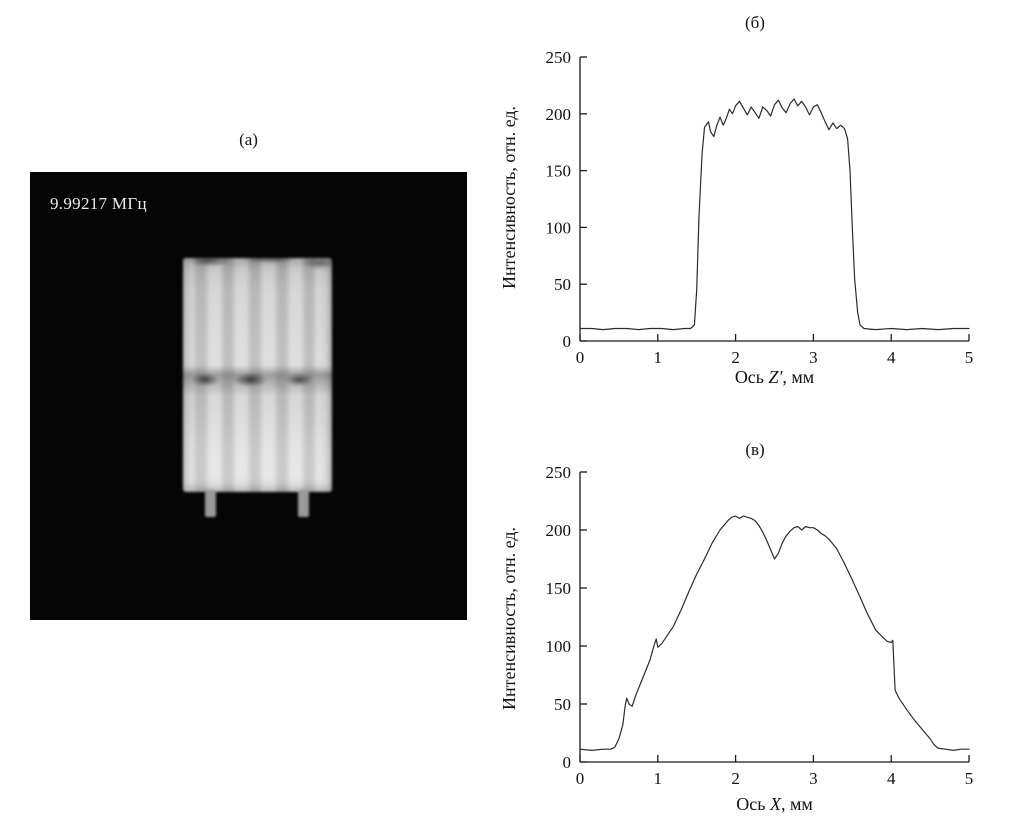  I want to click on chart-v-xlabel-prefix: Ось, so click(753, 804).